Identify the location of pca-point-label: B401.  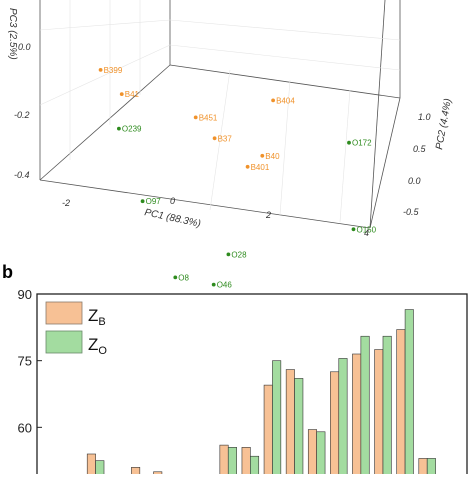
(260, 167).